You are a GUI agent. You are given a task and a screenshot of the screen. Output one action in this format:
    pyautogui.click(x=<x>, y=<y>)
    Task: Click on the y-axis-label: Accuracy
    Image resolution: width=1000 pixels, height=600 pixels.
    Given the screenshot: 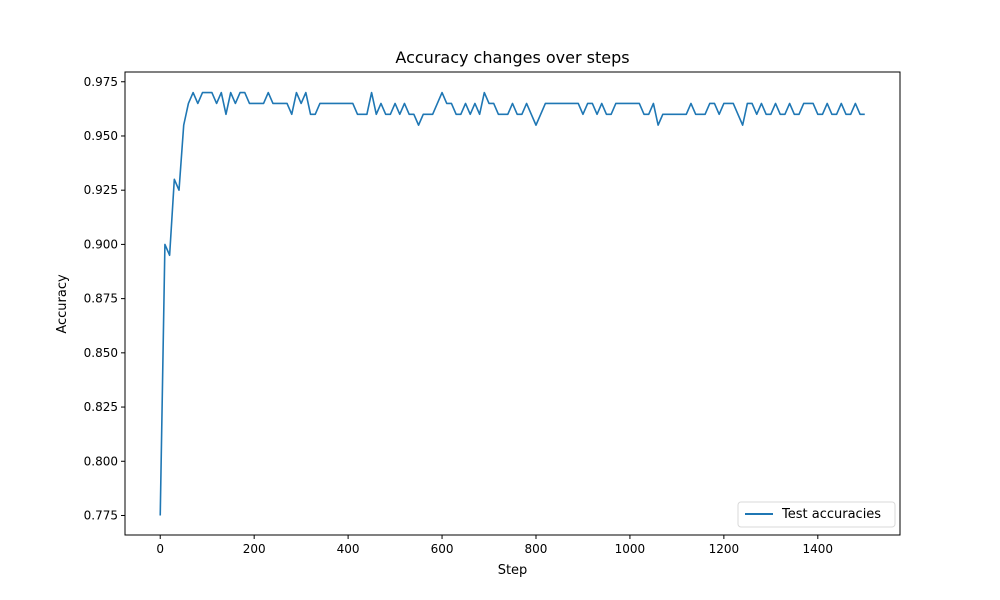 What is the action you would take?
    pyautogui.click(x=62, y=304)
    